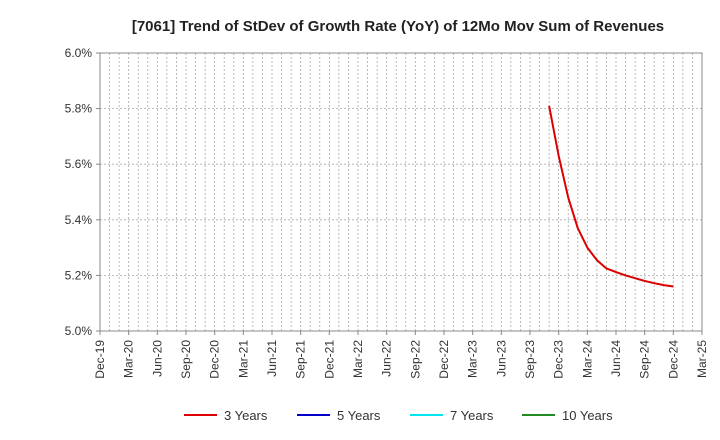  What do you see at coordinates (243, 359) in the screenshot?
I see `x-tick-label: Mar-21` at bounding box center [243, 359].